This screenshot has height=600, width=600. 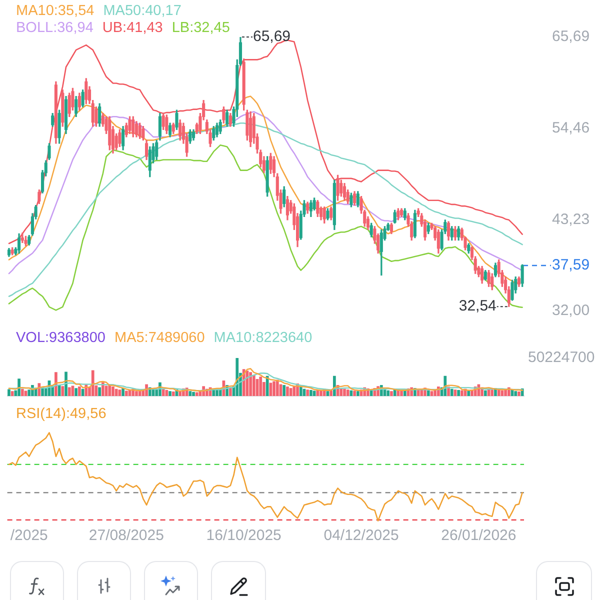 I want to click on annotation: 32,54, so click(x=477, y=306).